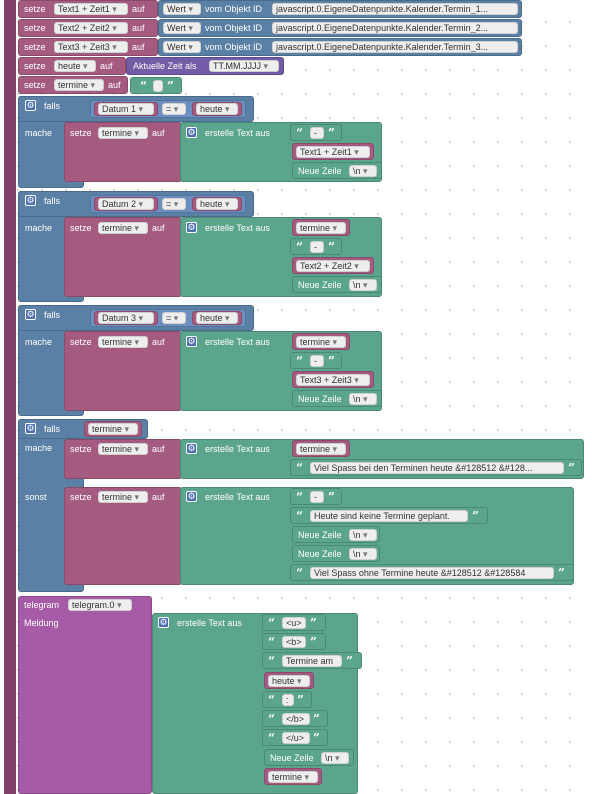  Describe the element at coordinates (389, 516) in the screenshot. I see `text-field: Heute sind keine Termine geplant.` at that location.